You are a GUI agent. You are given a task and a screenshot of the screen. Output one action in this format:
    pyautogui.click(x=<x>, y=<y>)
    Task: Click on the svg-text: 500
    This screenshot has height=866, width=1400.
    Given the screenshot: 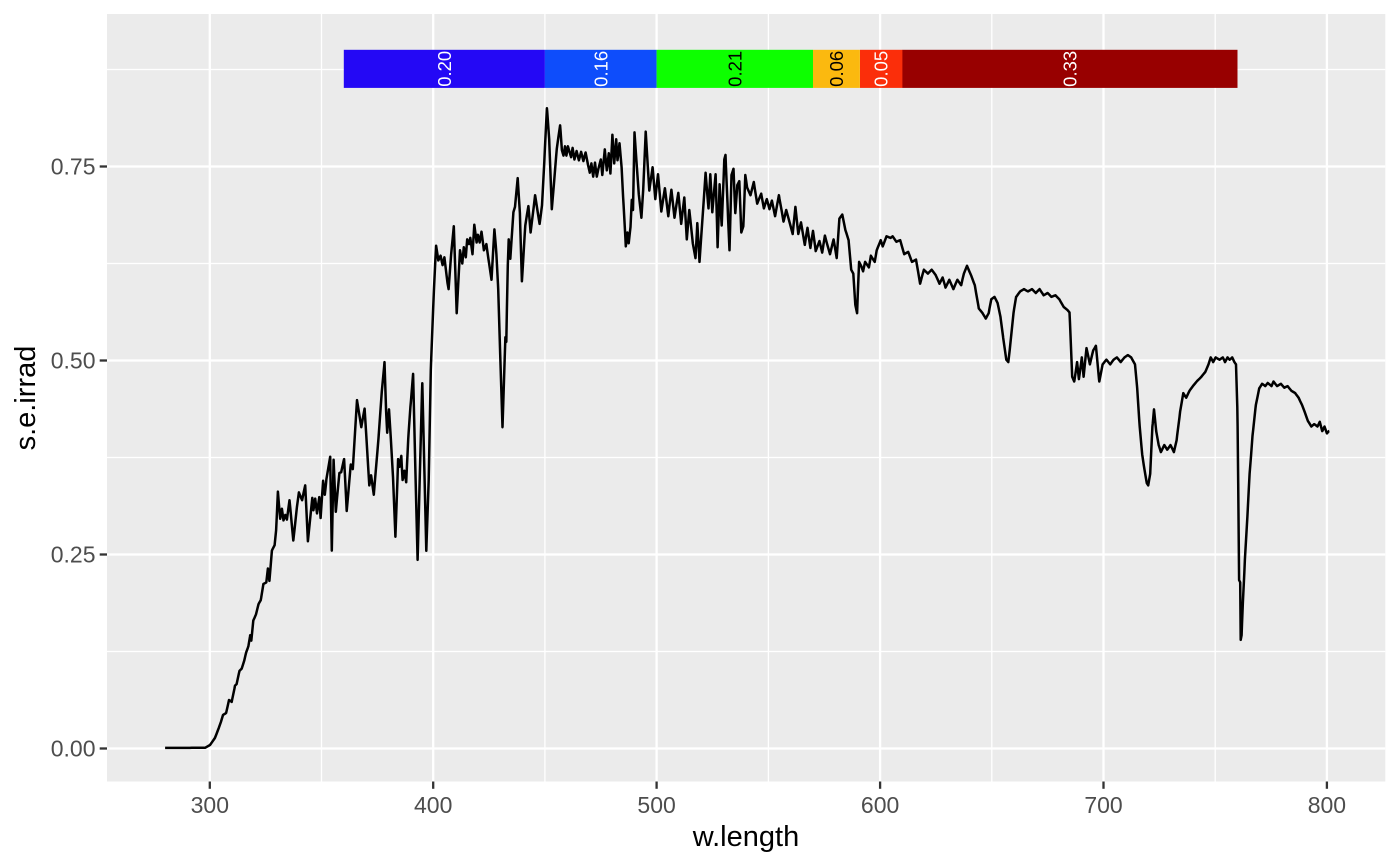 What is the action you would take?
    pyautogui.click(x=656, y=805)
    